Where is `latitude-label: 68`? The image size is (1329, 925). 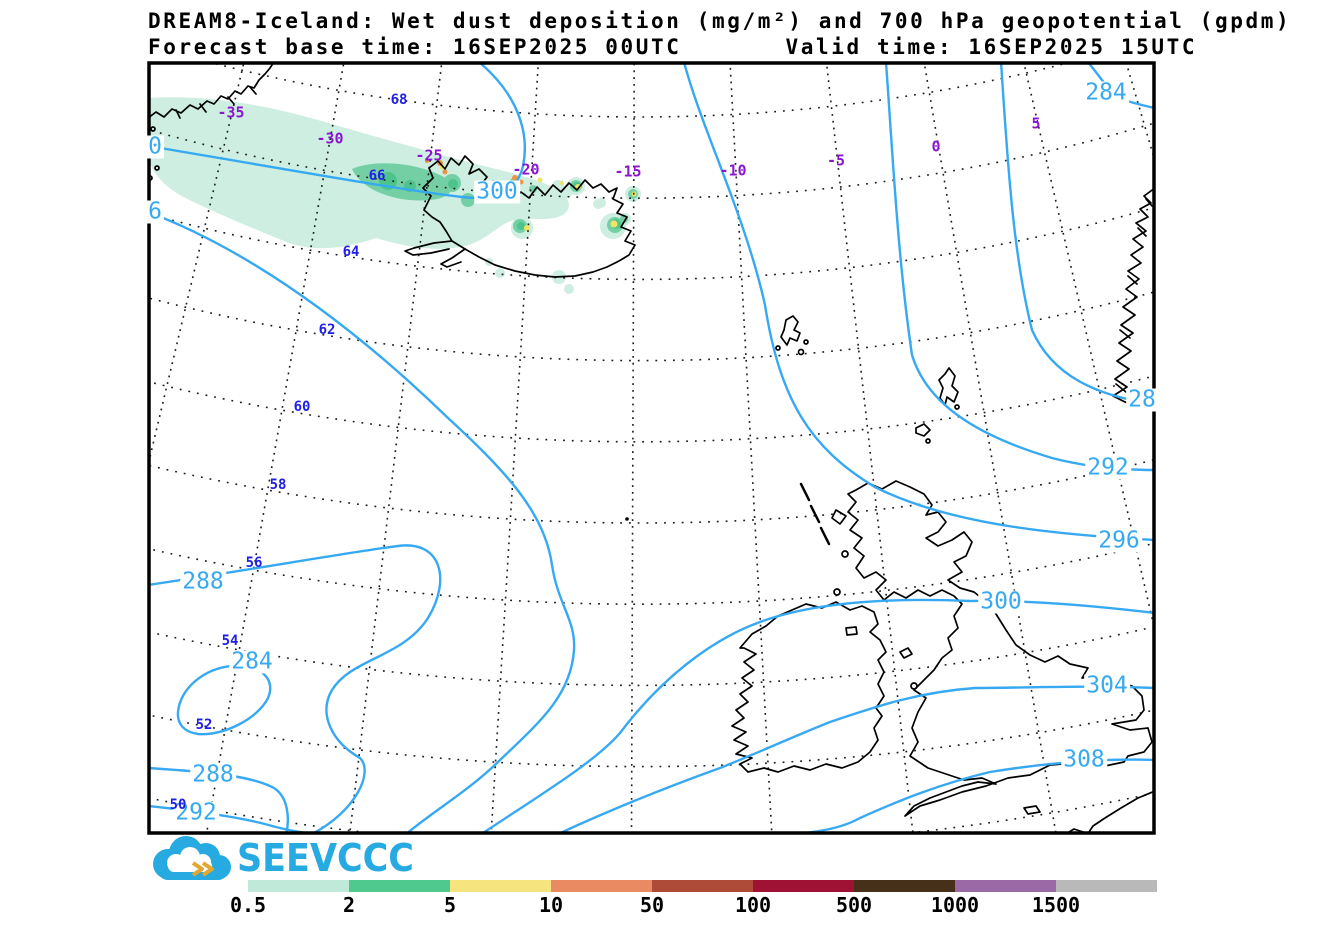 latitude-label: 68 is located at coordinates (399, 100).